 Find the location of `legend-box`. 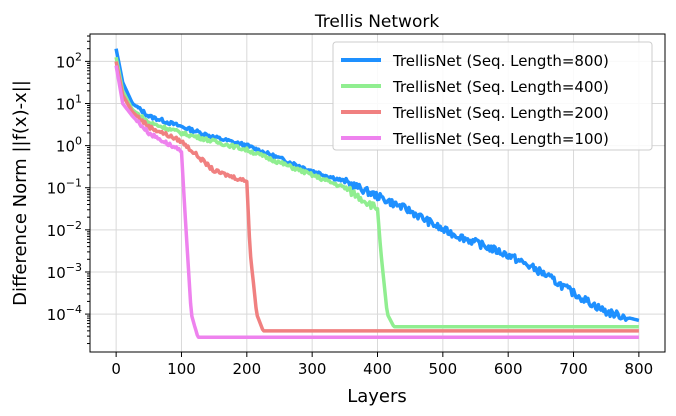

legend-box is located at coordinates (492, 96).